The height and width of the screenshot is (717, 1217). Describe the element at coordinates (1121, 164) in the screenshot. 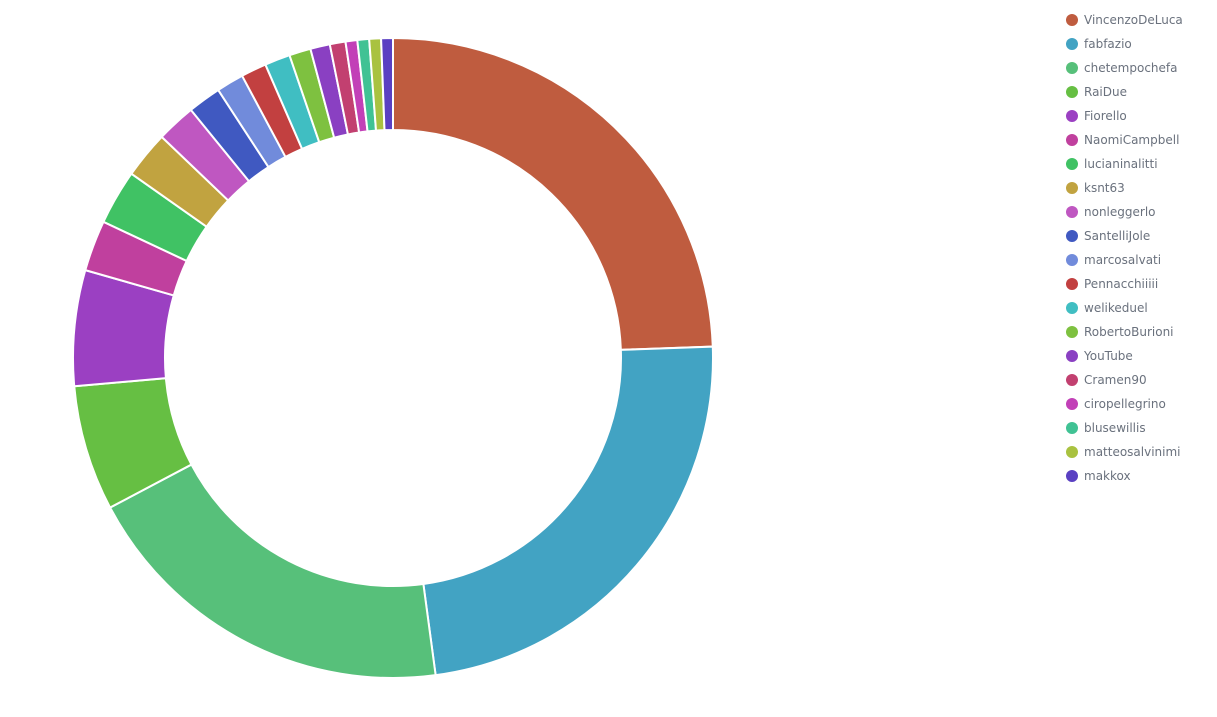

I see `legend-label: lucianinalitti` at that location.